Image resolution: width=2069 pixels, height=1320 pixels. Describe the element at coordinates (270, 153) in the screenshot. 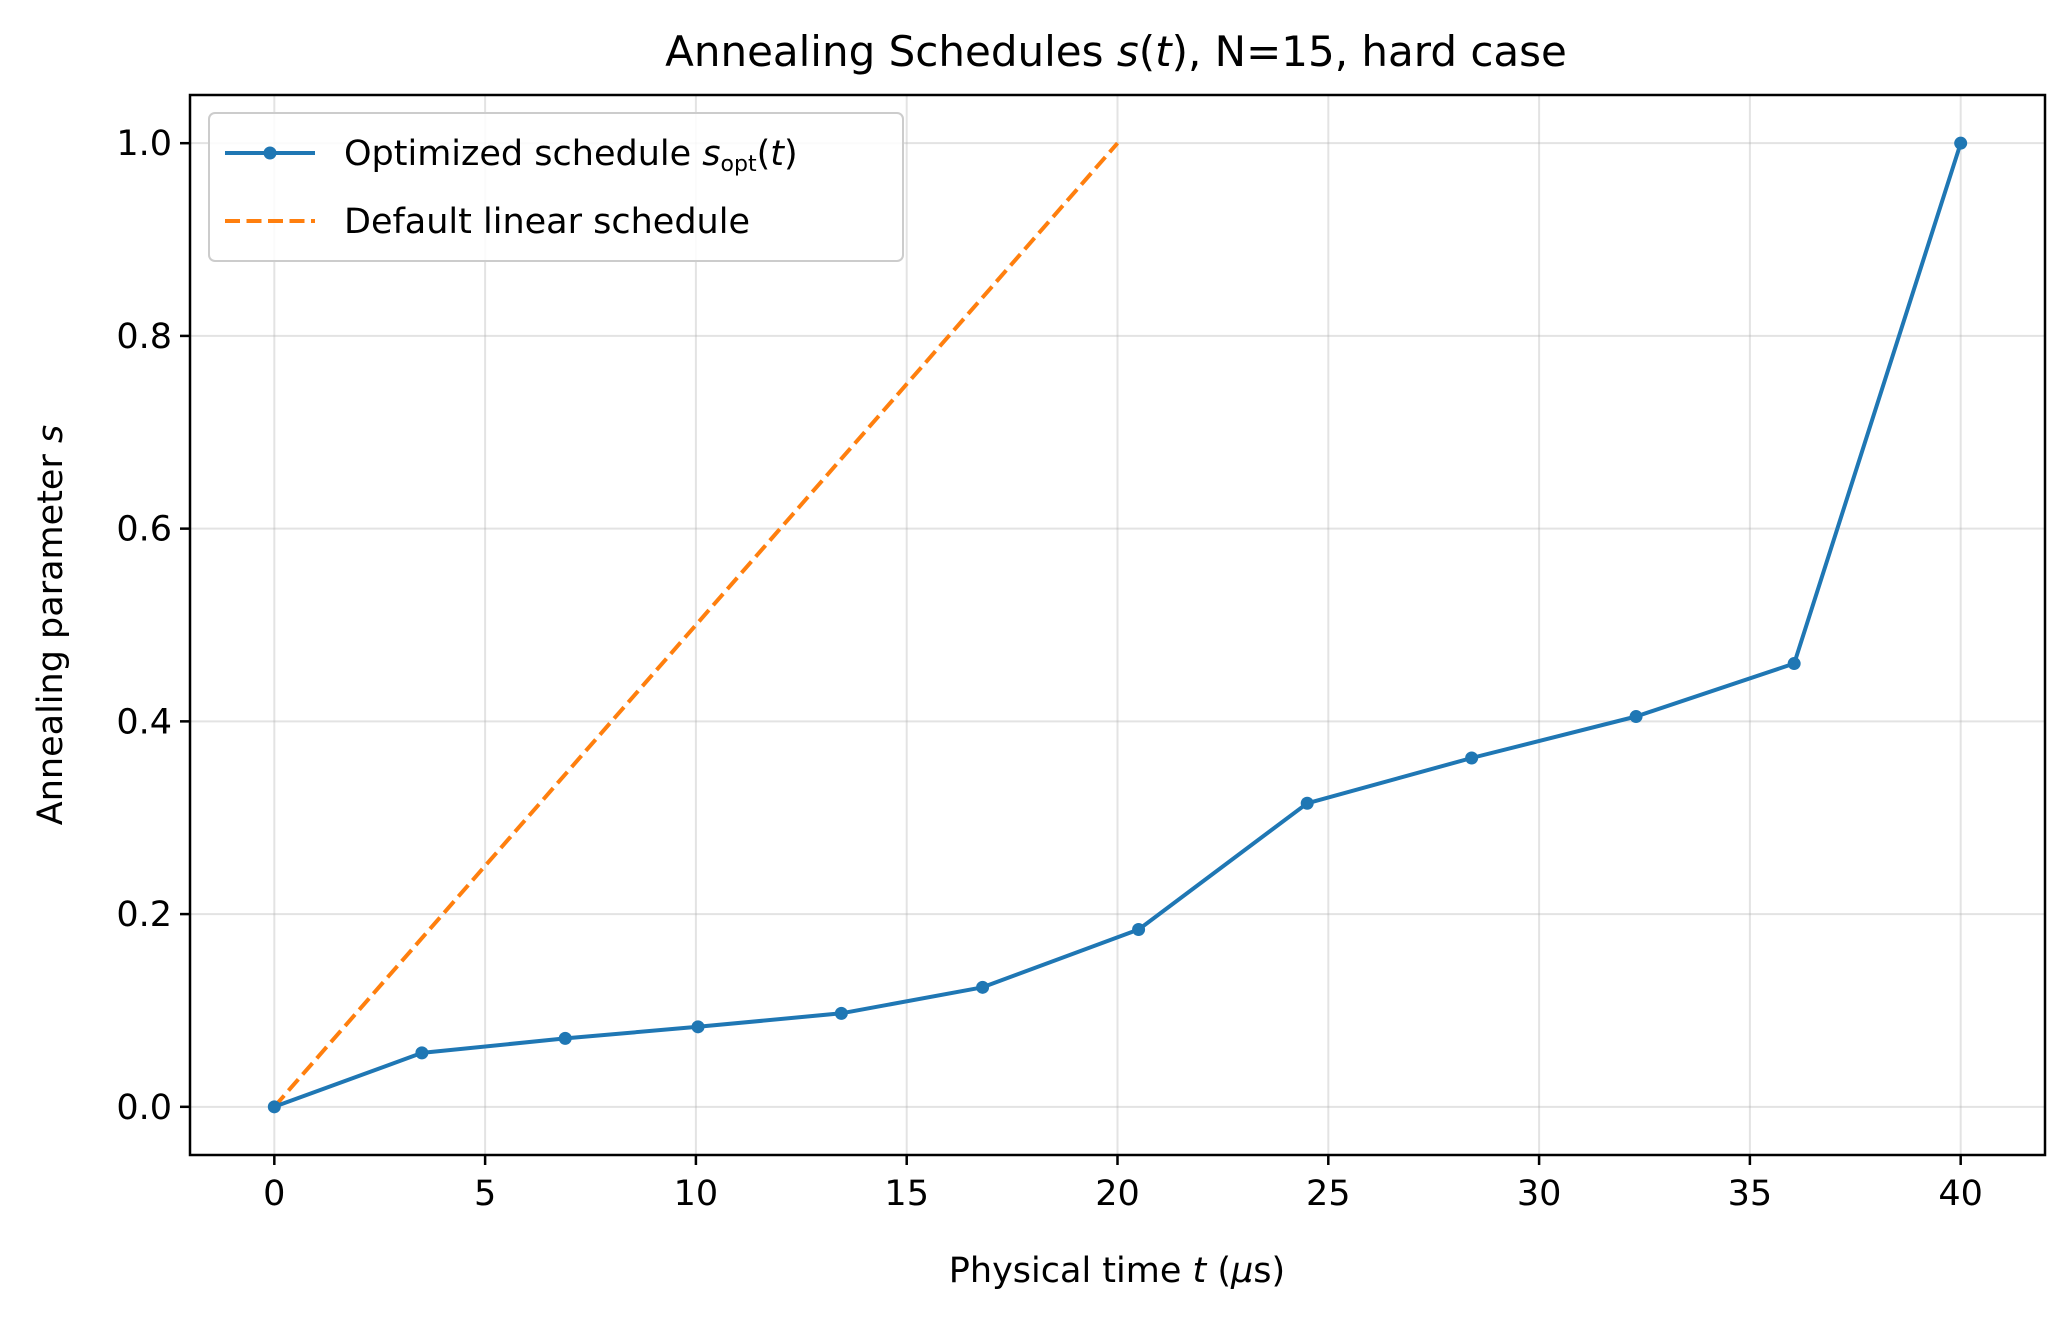

I see `legend-optimized-marker-icon` at that location.